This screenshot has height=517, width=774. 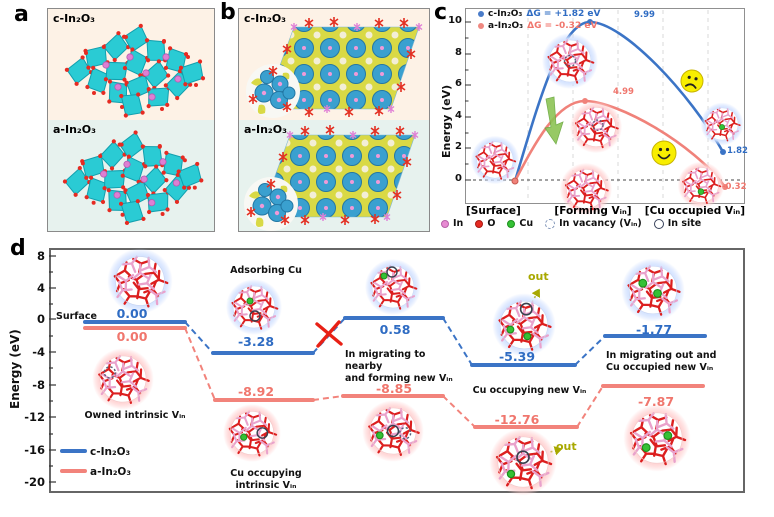 I want to click on blue-peak-point, so click(x=590, y=22).